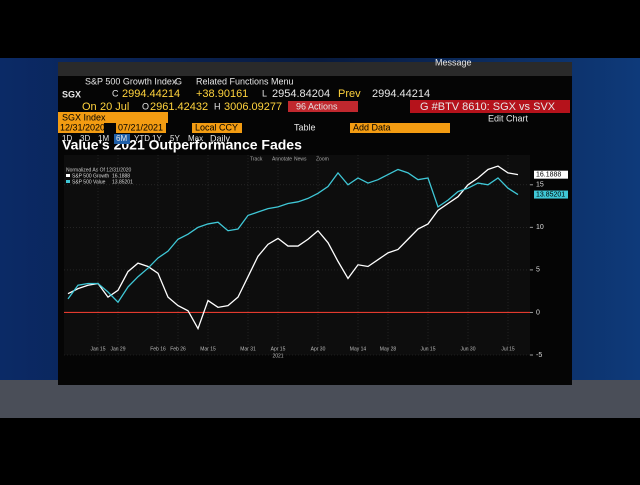 This screenshot has width=640, height=485. Describe the element at coordinates (540, 227) in the screenshot. I see `y-tick-label: 10` at that location.